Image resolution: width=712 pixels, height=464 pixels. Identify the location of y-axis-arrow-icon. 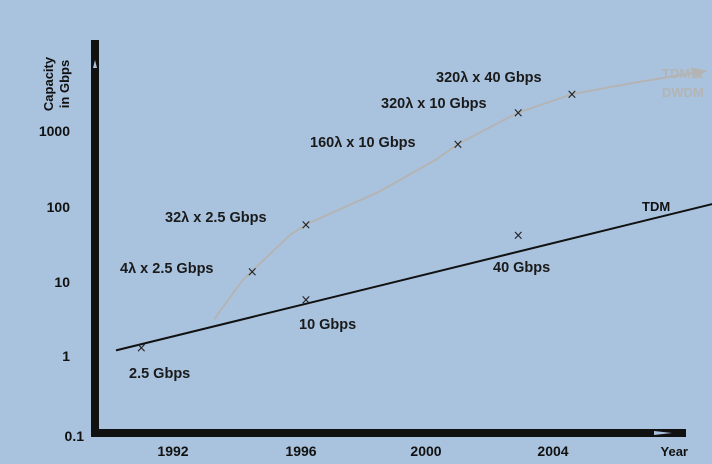
(95, 55).